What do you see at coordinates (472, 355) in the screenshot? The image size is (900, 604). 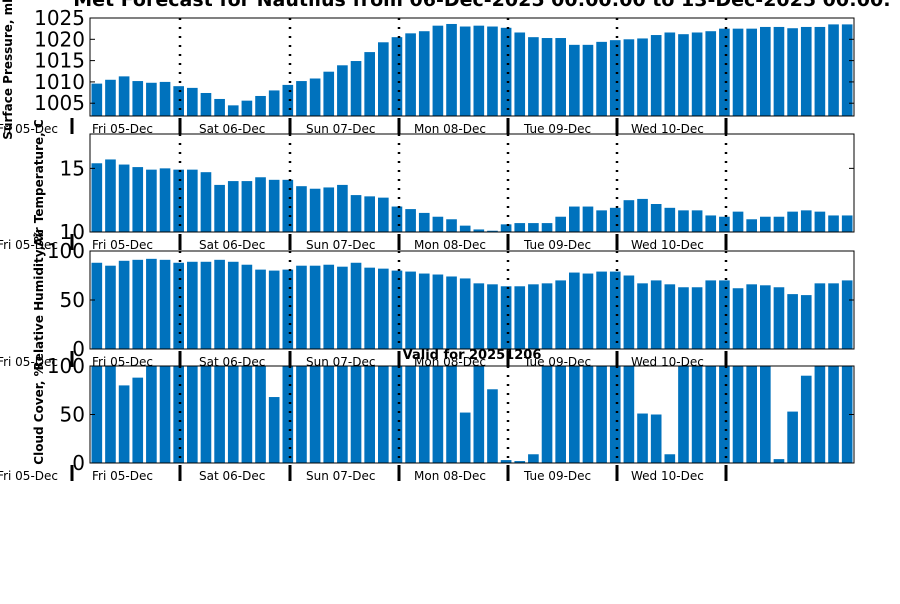 I see `panel-subtitle: Valid for 20251206` at bounding box center [472, 355].